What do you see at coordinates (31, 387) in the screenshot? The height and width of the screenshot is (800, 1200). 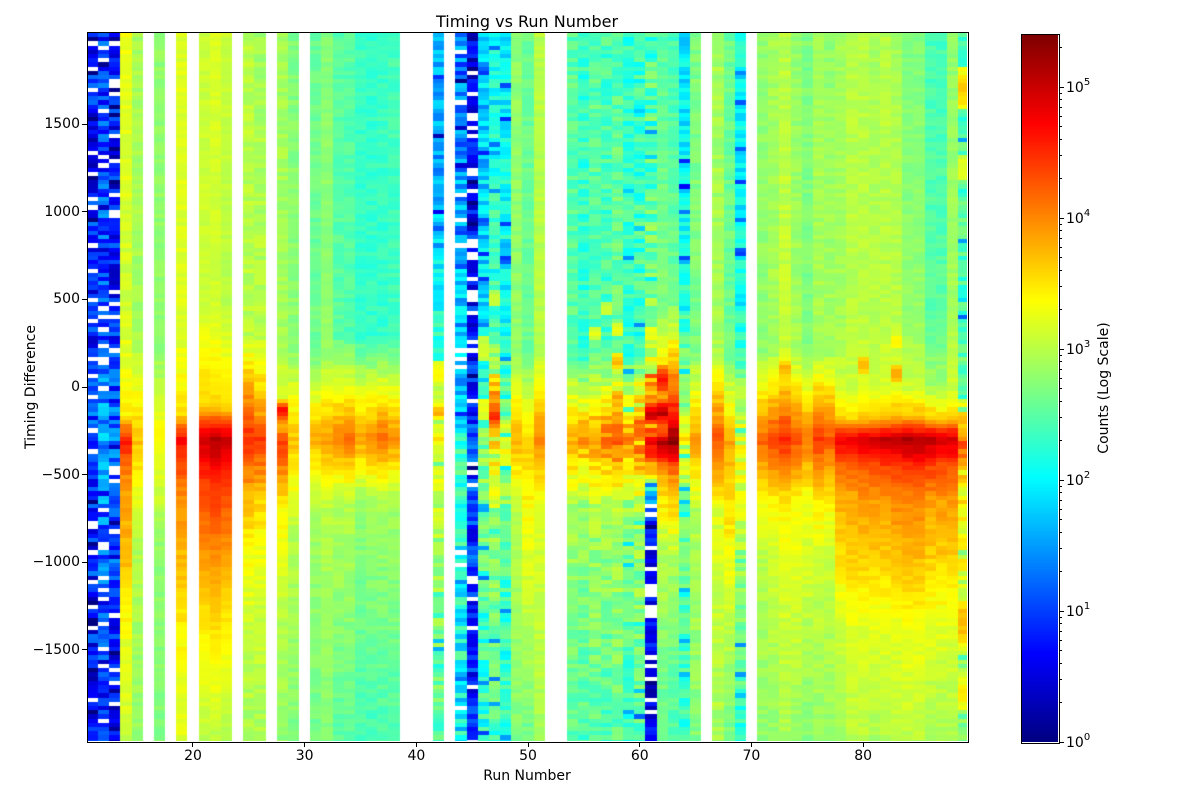 I see `y-axis-label: Timing Difference` at bounding box center [31, 387].